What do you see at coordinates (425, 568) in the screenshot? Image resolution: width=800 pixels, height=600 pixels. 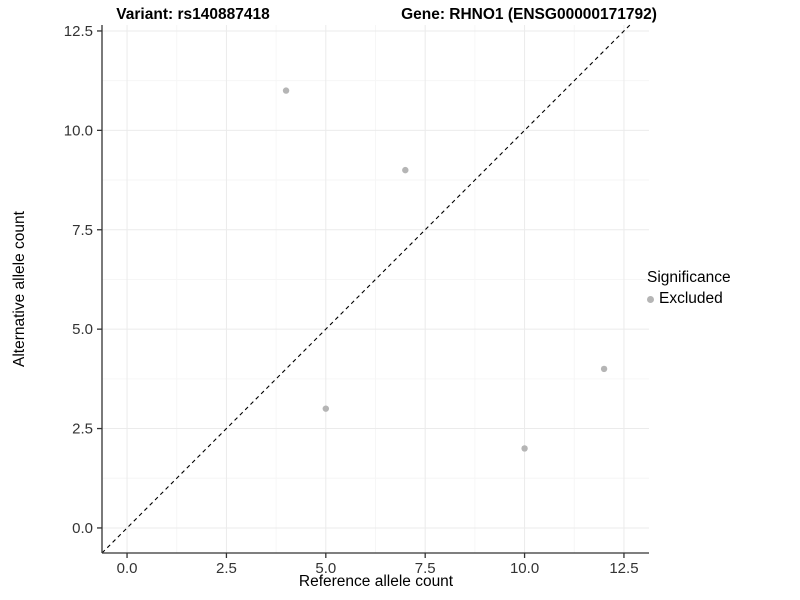 I see `x-tick-label: 7.5` at bounding box center [425, 568].